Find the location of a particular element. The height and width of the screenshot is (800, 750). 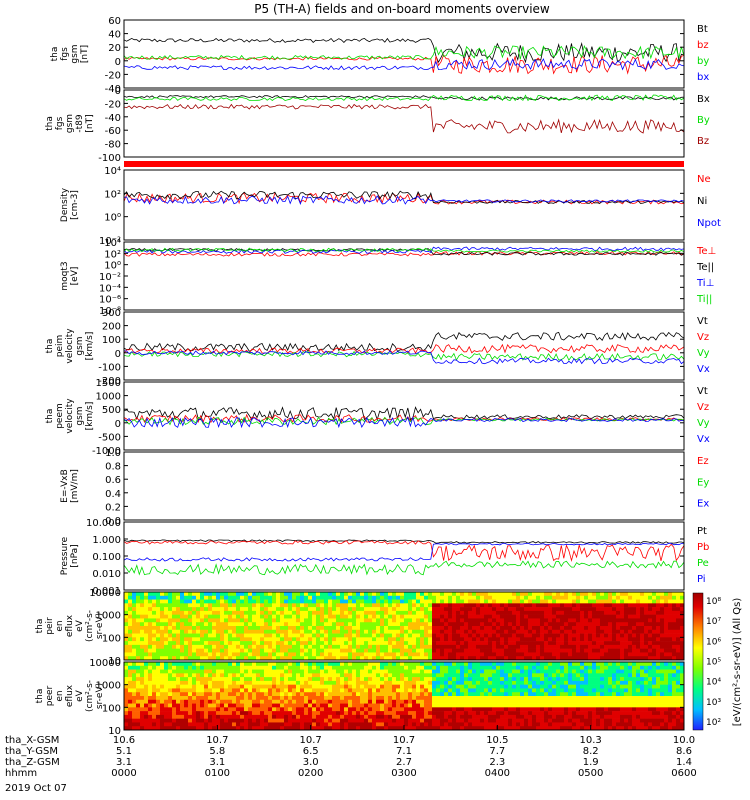

y-axis-label: en is located at coordinates (60, 625).